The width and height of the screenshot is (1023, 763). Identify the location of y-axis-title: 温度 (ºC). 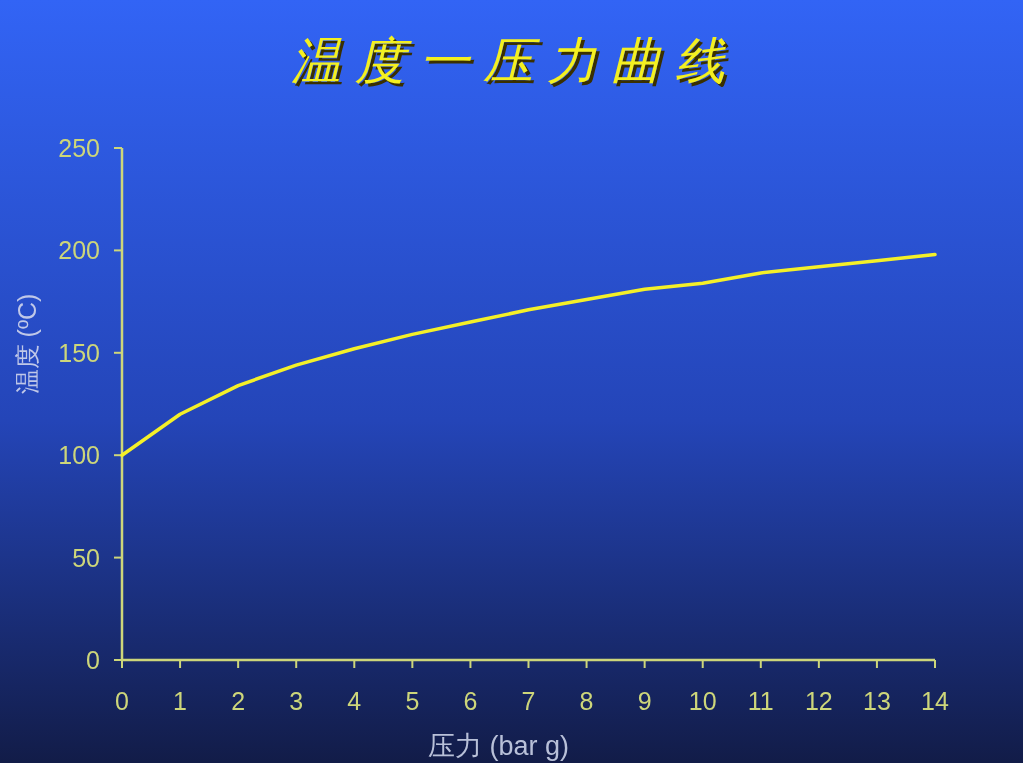
(27, 344).